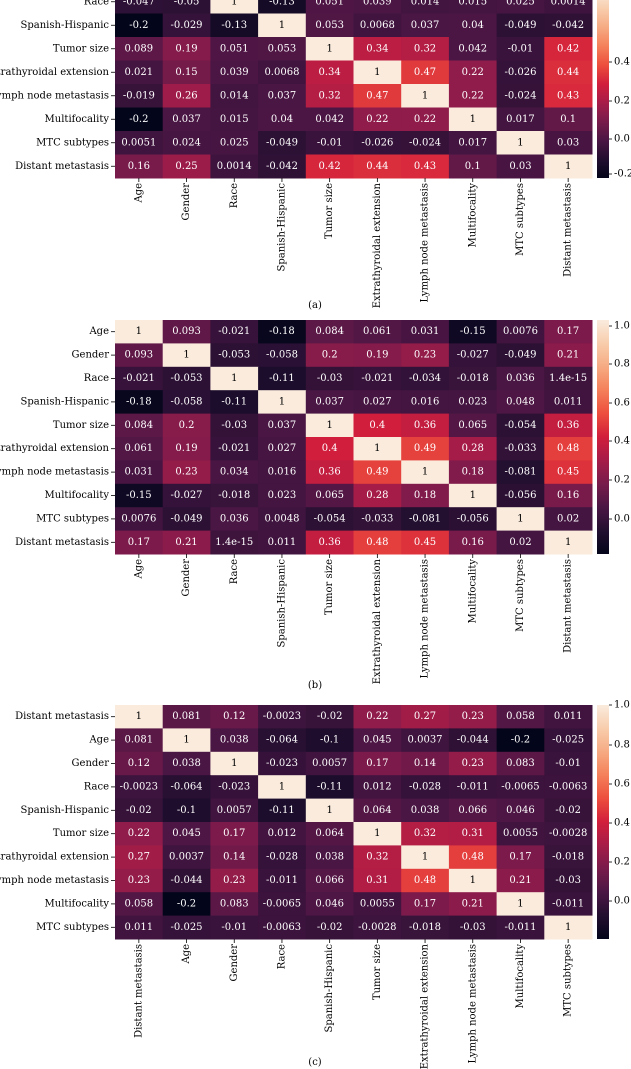  What do you see at coordinates (234, 401) in the screenshot?
I see `cell-value-label: -0.11` at bounding box center [234, 401].